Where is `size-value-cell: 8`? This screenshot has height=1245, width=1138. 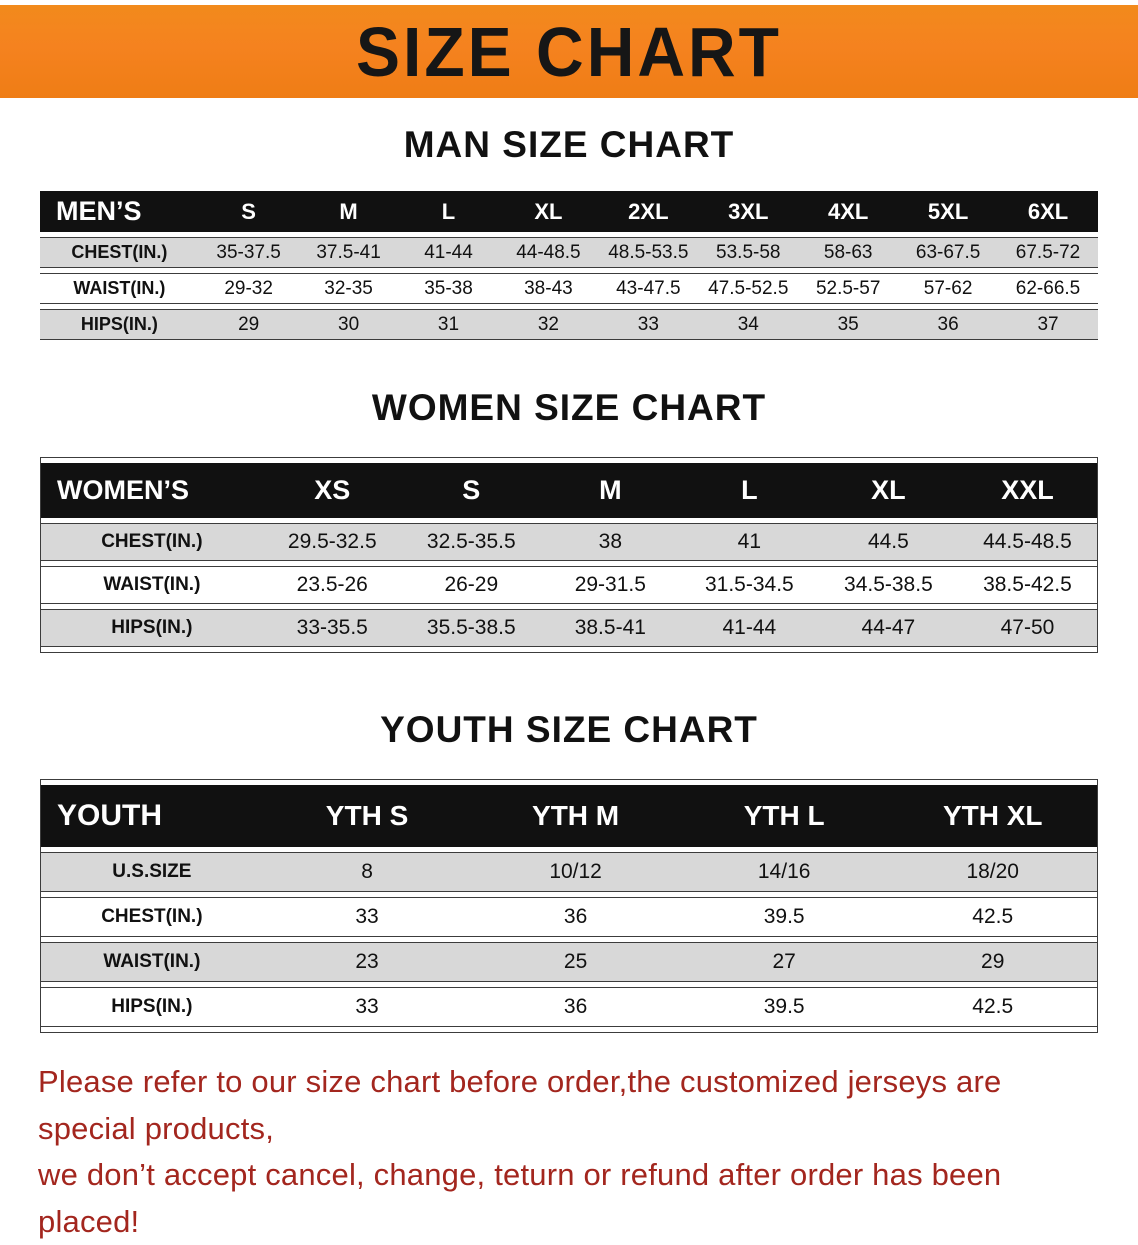
size-value-cell: 8 is located at coordinates (367, 872).